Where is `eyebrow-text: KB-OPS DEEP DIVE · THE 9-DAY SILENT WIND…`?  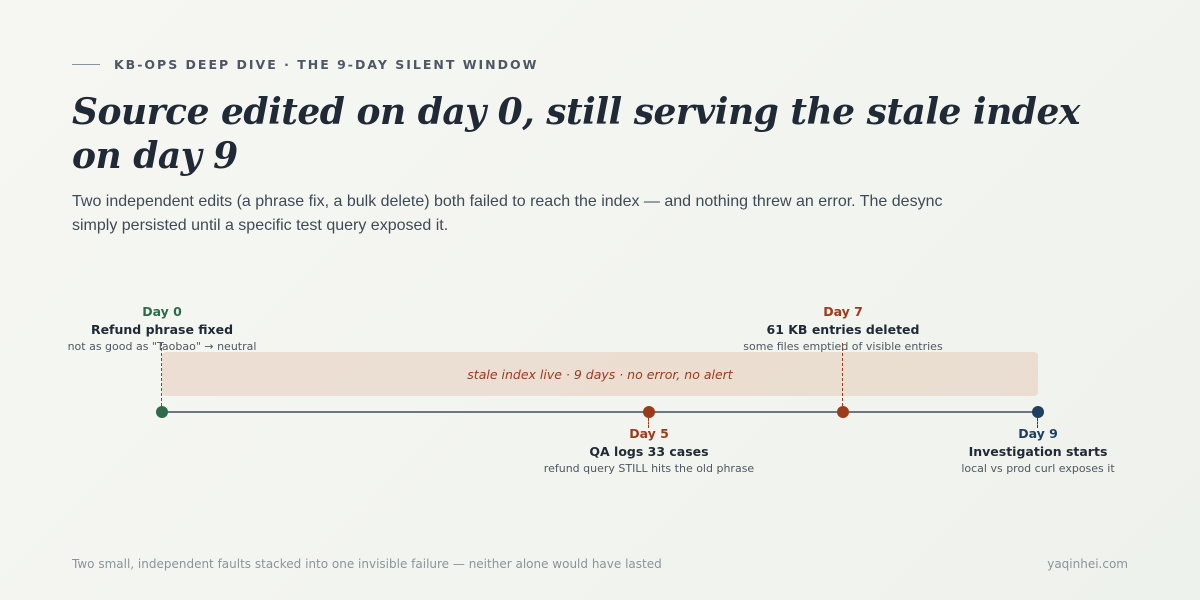
eyebrow-text: KB-OPS DEEP DIVE · THE 9-DAY SILENT WIND… is located at coordinates (326, 64).